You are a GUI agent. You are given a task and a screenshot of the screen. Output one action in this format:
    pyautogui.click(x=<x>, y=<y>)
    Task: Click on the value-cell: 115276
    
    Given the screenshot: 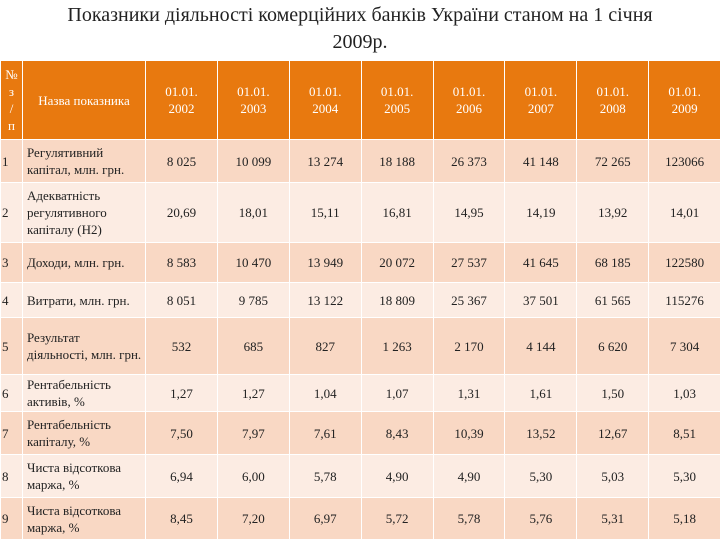 What is the action you would take?
    pyautogui.click(x=684, y=300)
    